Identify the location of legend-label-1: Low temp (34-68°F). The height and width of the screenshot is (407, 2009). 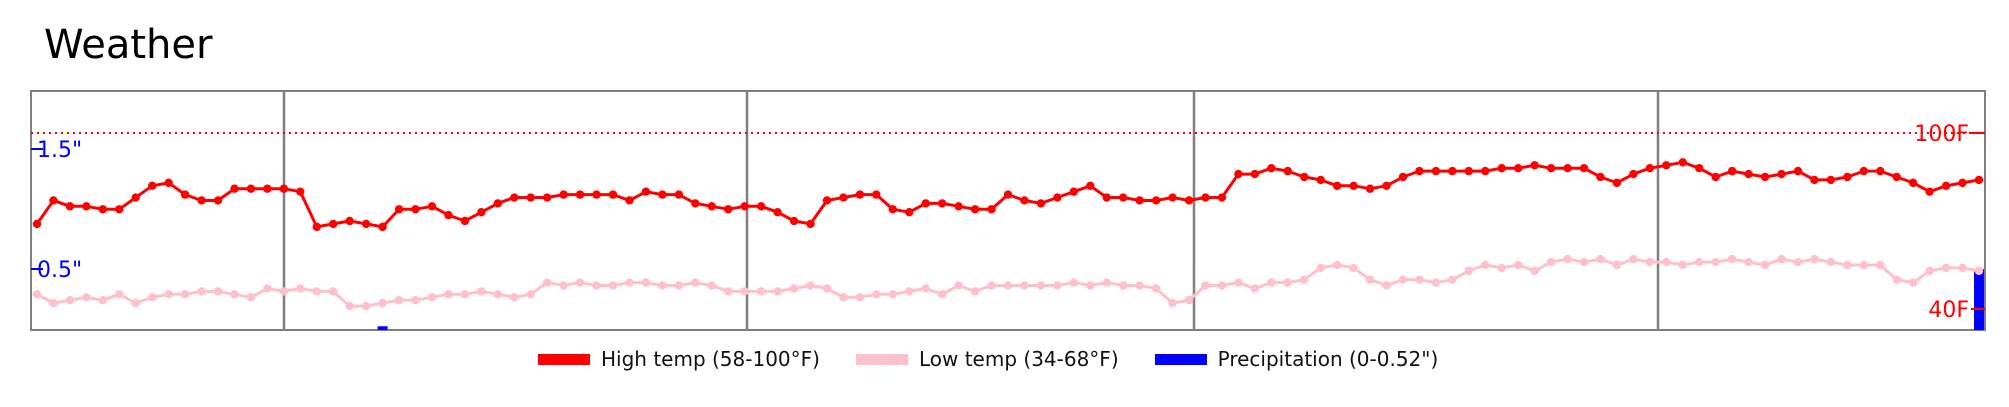
(1018, 359).